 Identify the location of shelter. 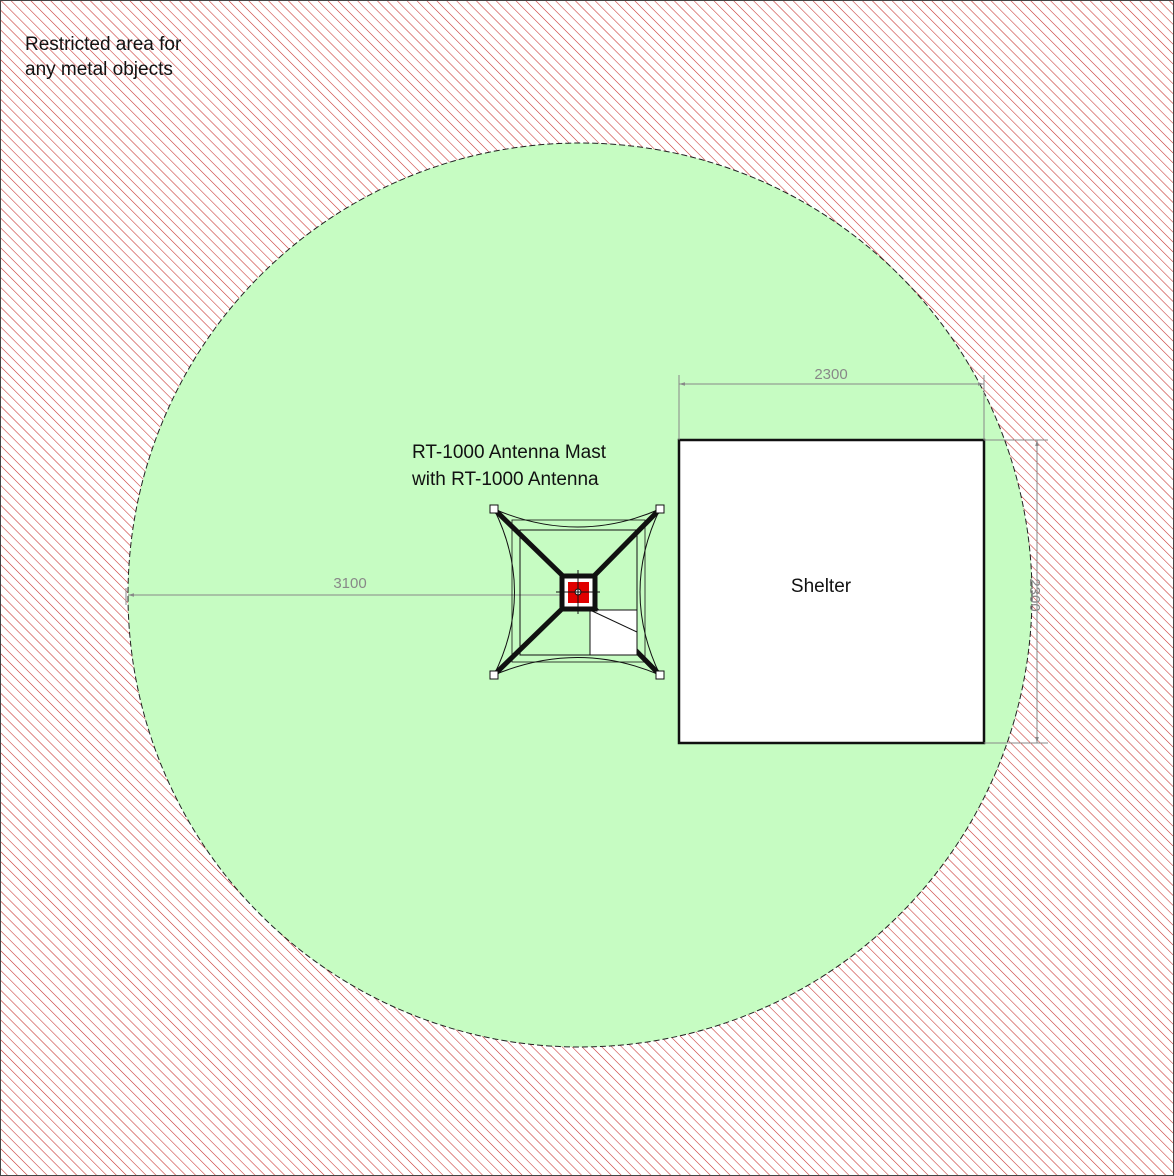
(831, 591).